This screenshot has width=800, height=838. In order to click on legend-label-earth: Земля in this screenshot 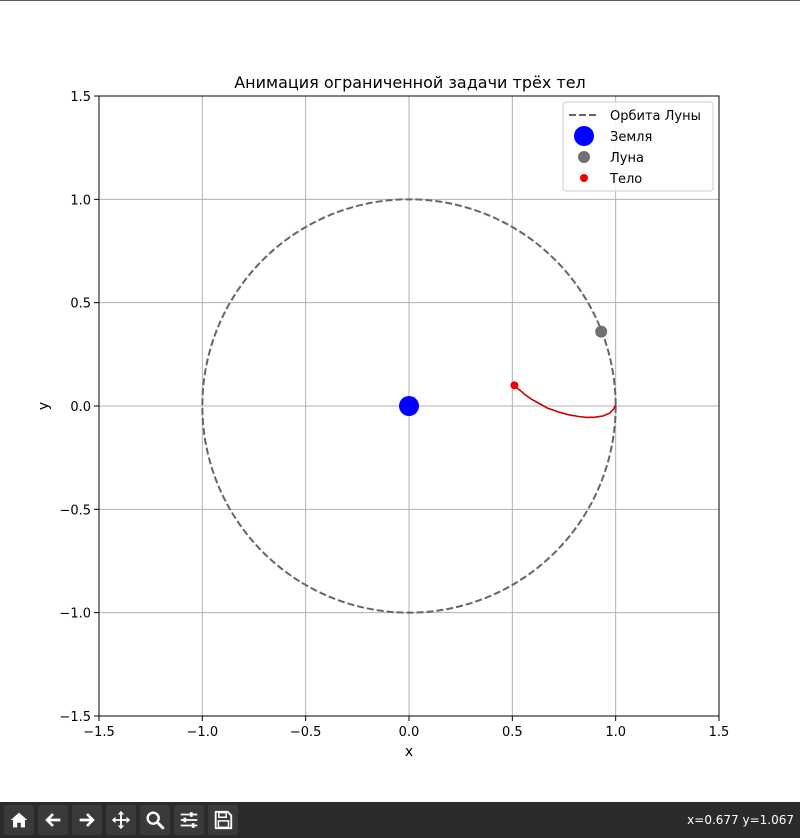, I will do `click(631, 137)`.